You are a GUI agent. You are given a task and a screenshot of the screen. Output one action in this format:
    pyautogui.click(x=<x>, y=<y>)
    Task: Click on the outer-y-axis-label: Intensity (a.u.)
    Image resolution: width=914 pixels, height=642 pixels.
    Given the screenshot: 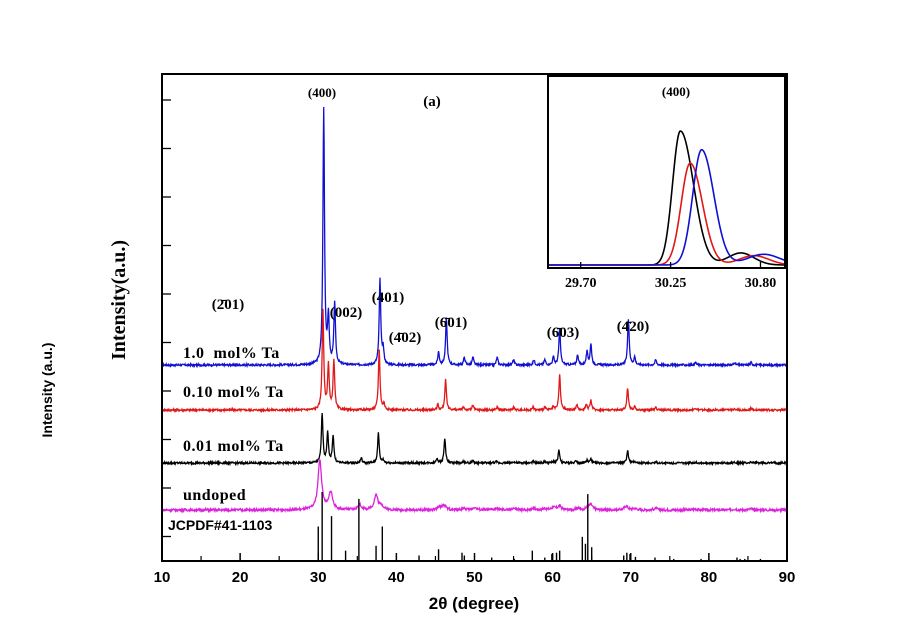 What is the action you would take?
    pyautogui.click(x=47, y=390)
    